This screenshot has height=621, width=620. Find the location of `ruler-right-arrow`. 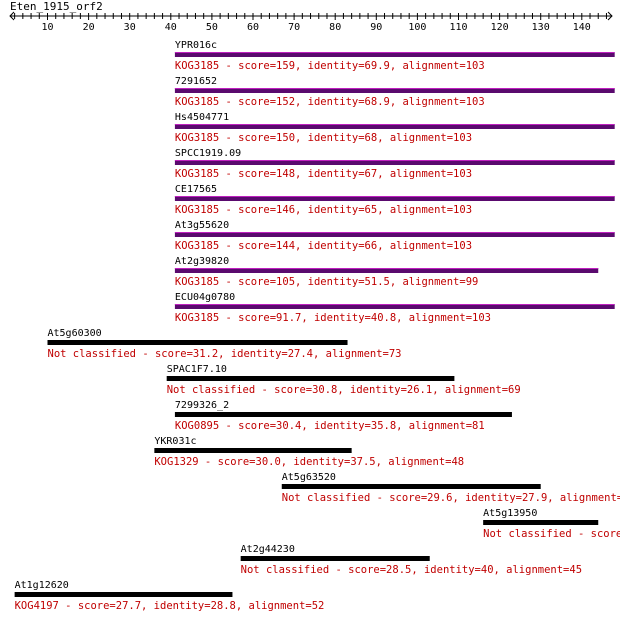

ruler-right-arrow is located at coordinates (610, 16).